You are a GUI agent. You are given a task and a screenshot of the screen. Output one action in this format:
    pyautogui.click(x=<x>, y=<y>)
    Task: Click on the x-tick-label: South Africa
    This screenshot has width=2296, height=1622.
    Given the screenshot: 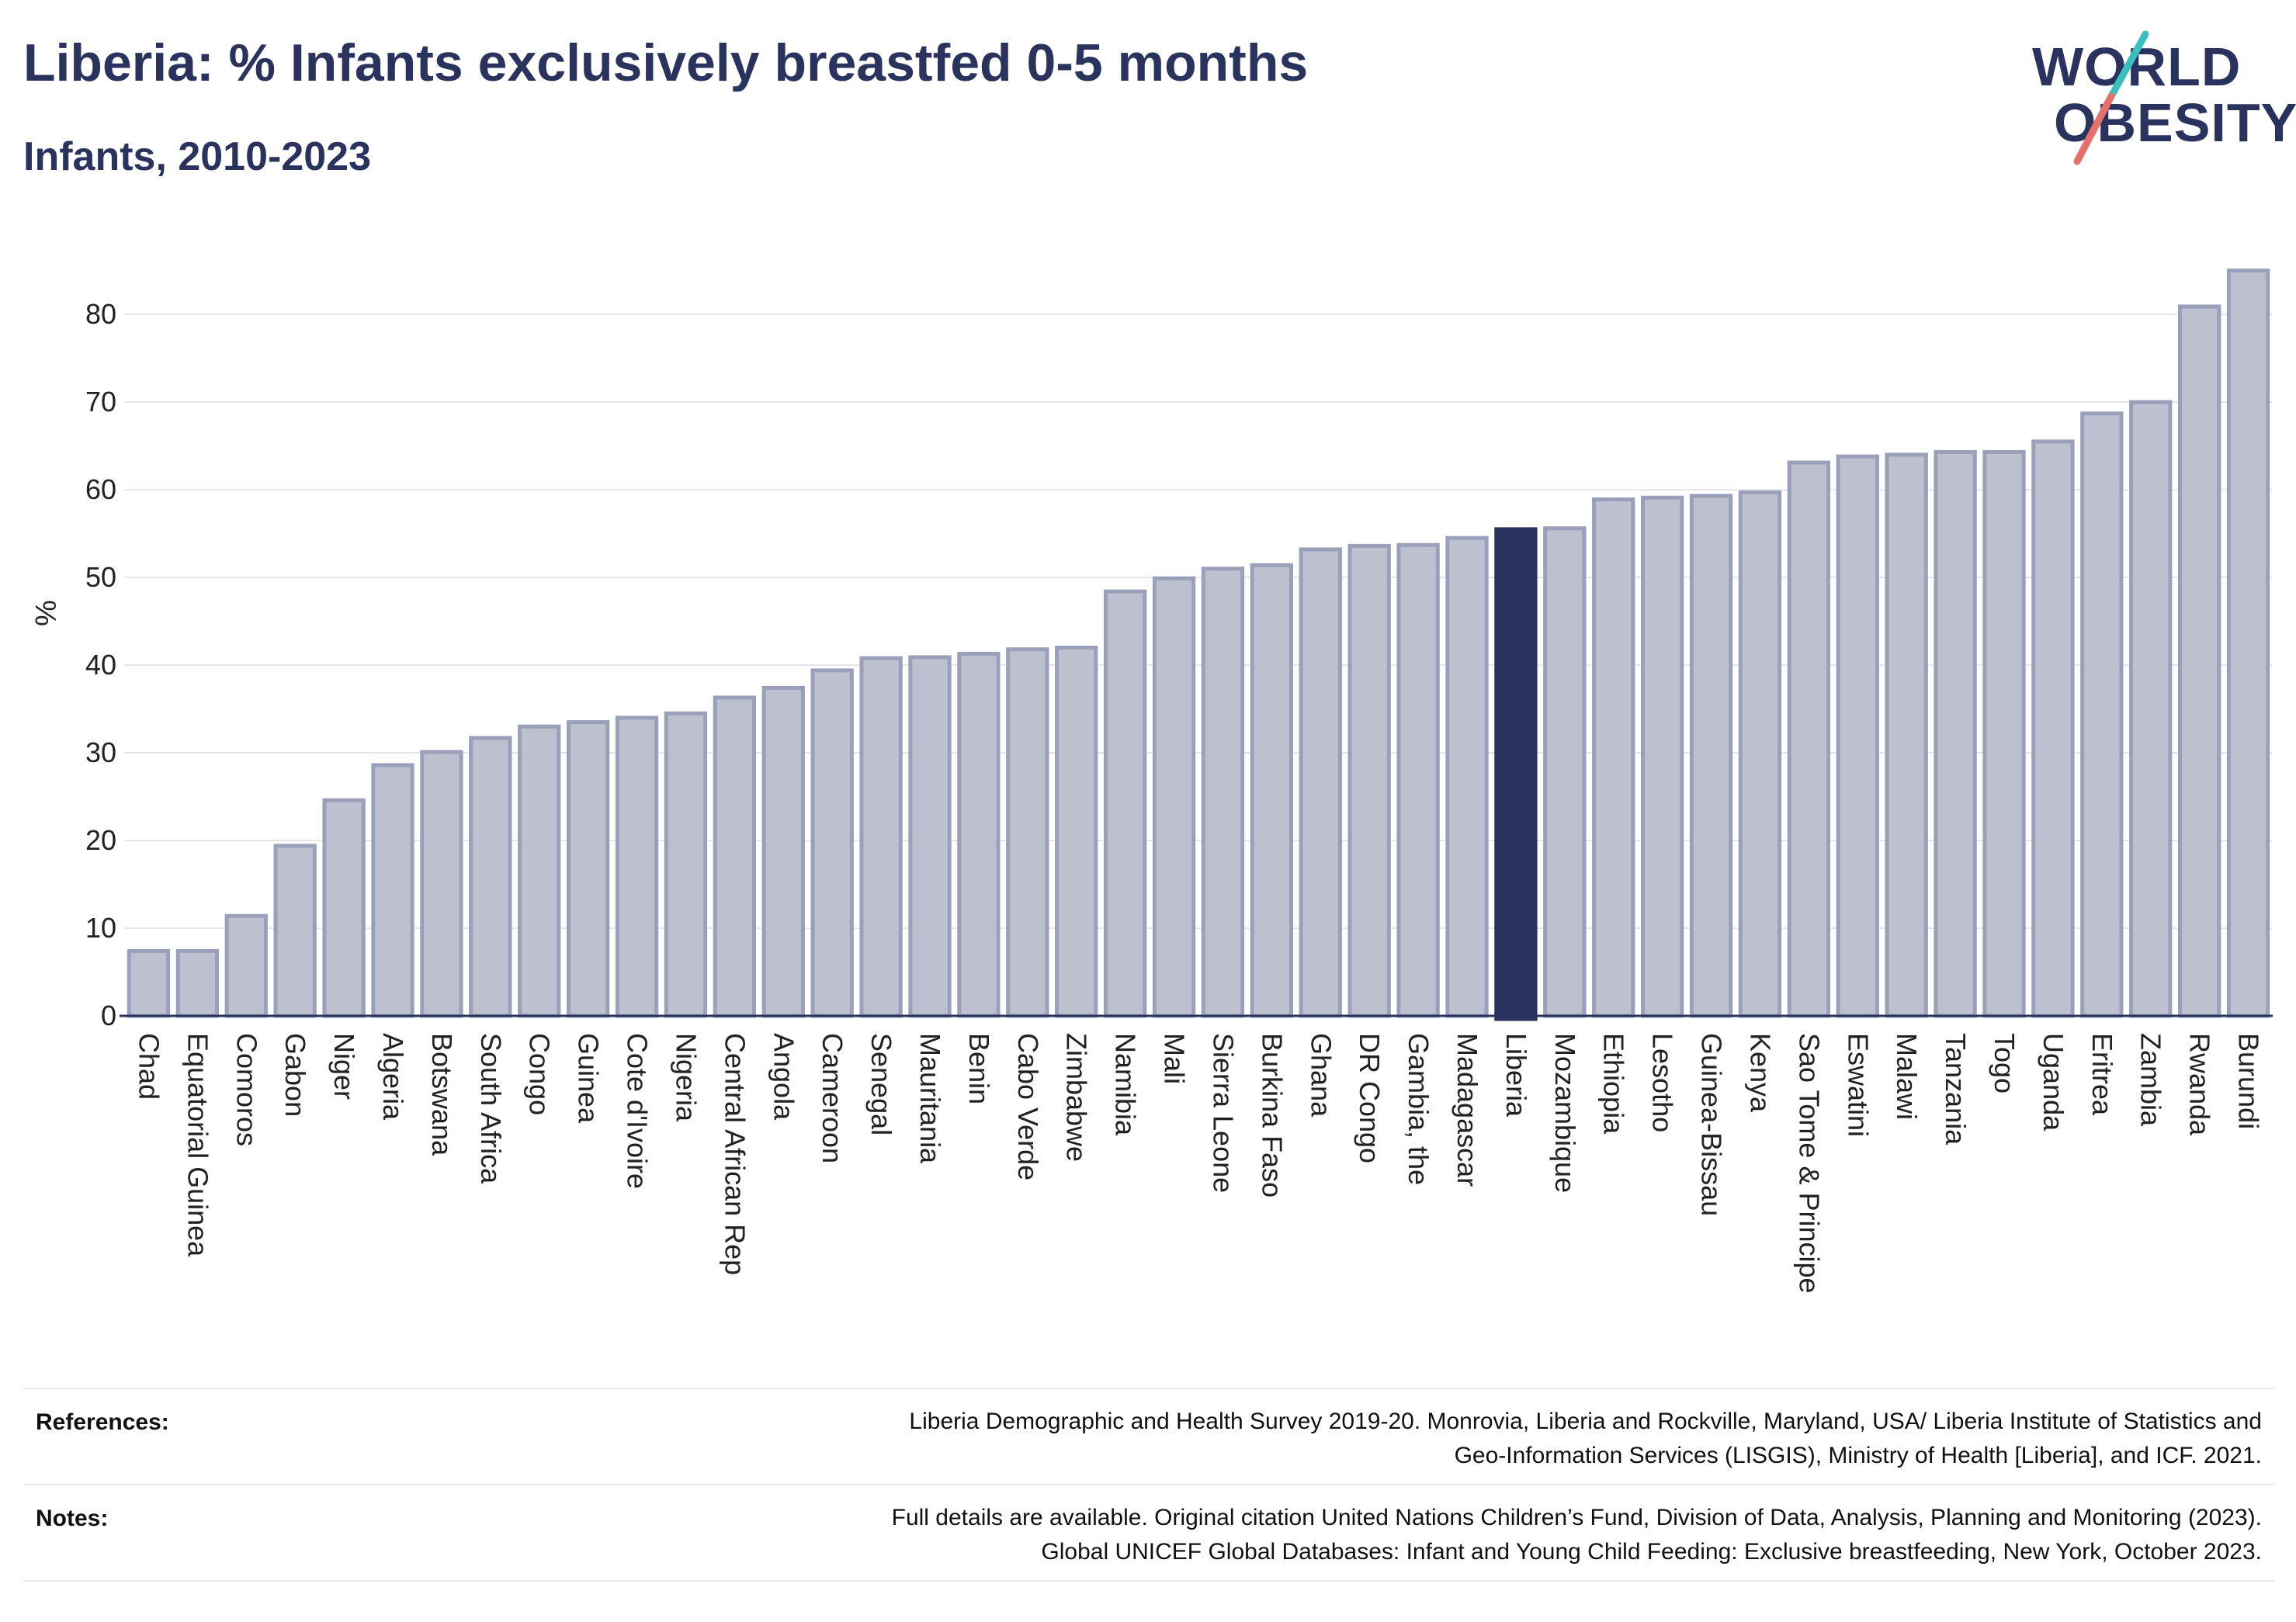 What is the action you would take?
    pyautogui.click(x=491, y=1108)
    